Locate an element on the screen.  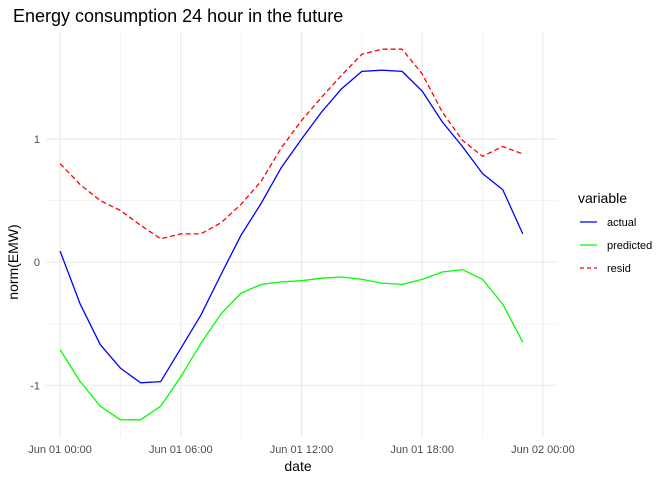
x-tick-label: Jun 02 00:00 is located at coordinates (543, 450).